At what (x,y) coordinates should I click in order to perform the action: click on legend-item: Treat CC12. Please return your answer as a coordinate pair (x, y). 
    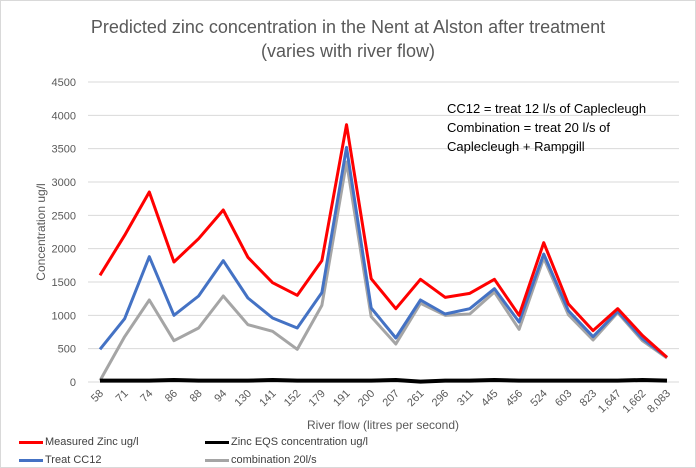
    Looking at the image, I should click on (60, 460).